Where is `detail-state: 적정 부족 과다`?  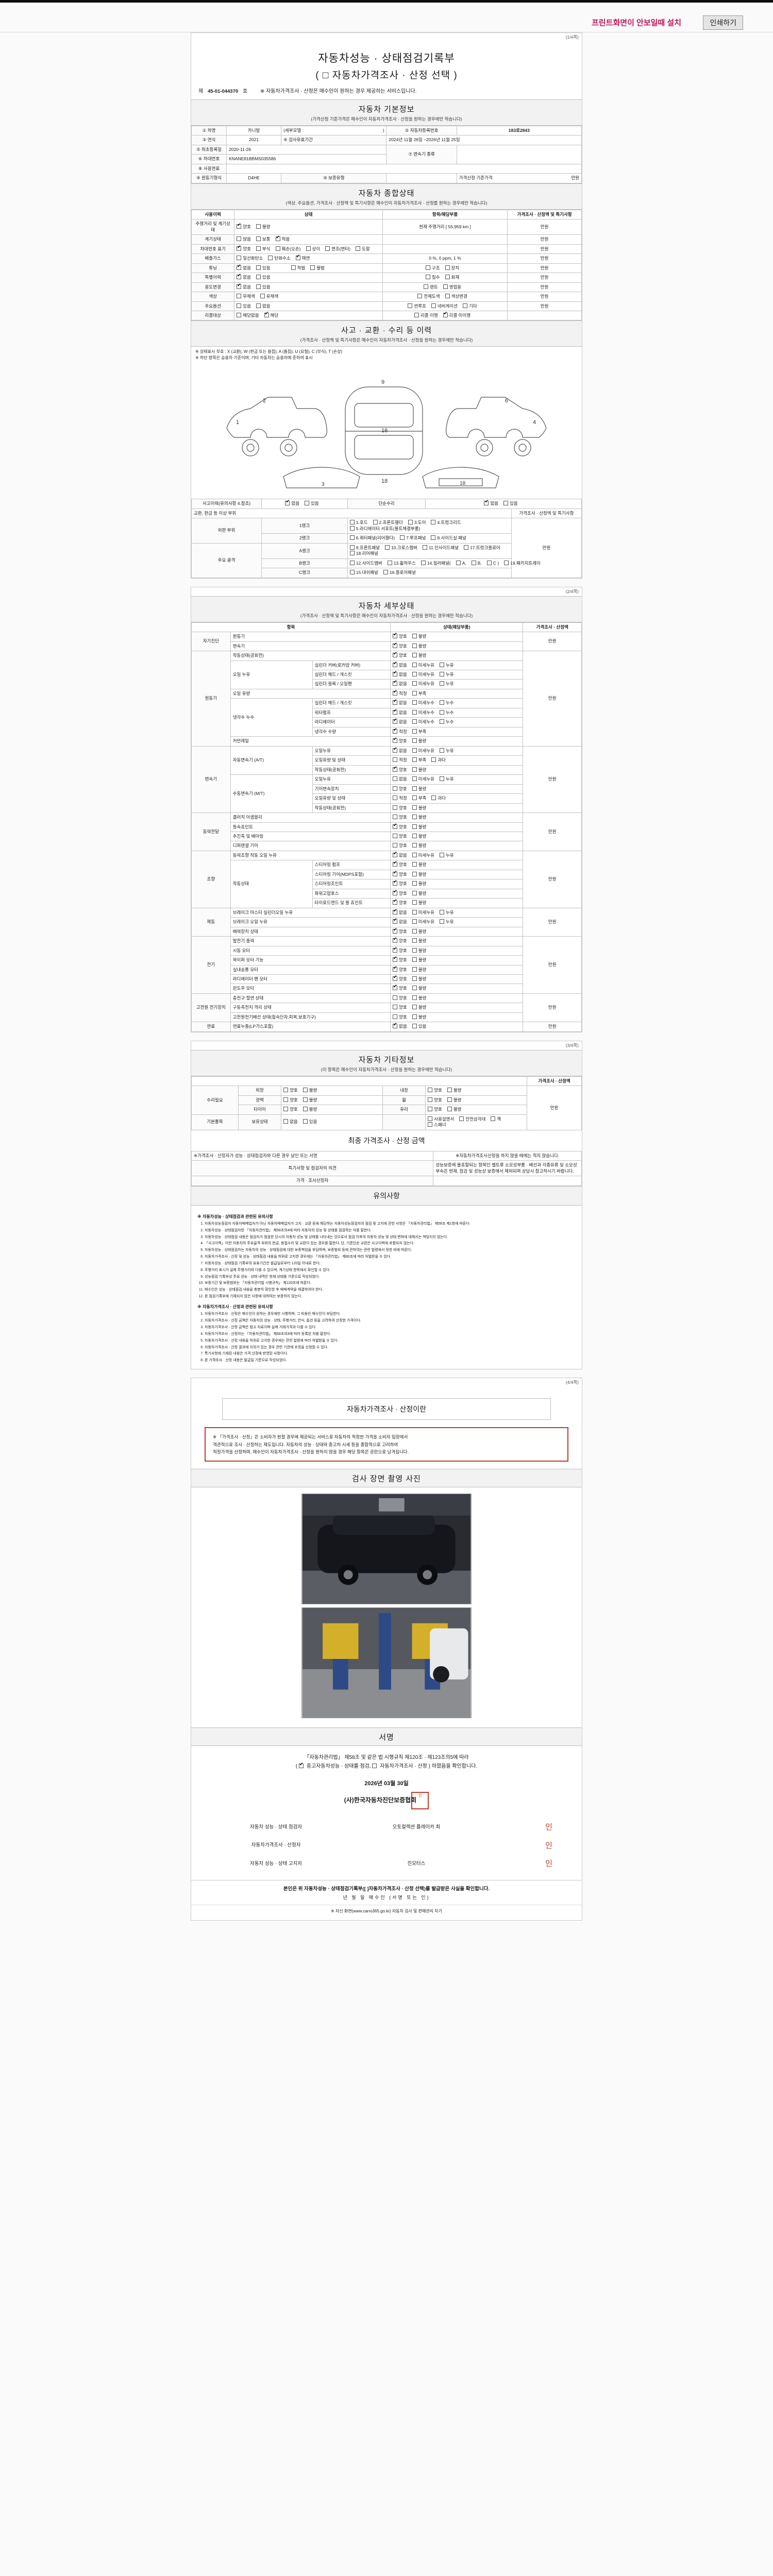
detail-state: 적정 부족 과다 is located at coordinates (457, 761).